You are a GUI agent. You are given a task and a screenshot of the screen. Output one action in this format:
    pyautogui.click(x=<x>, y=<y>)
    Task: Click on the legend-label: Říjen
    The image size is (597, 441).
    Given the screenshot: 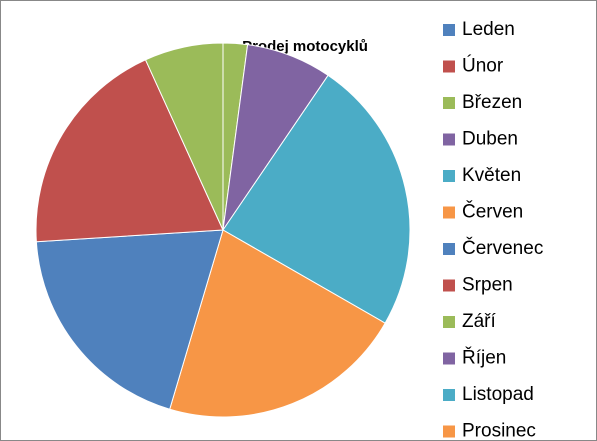 What is the action you would take?
    pyautogui.click(x=484, y=358)
    